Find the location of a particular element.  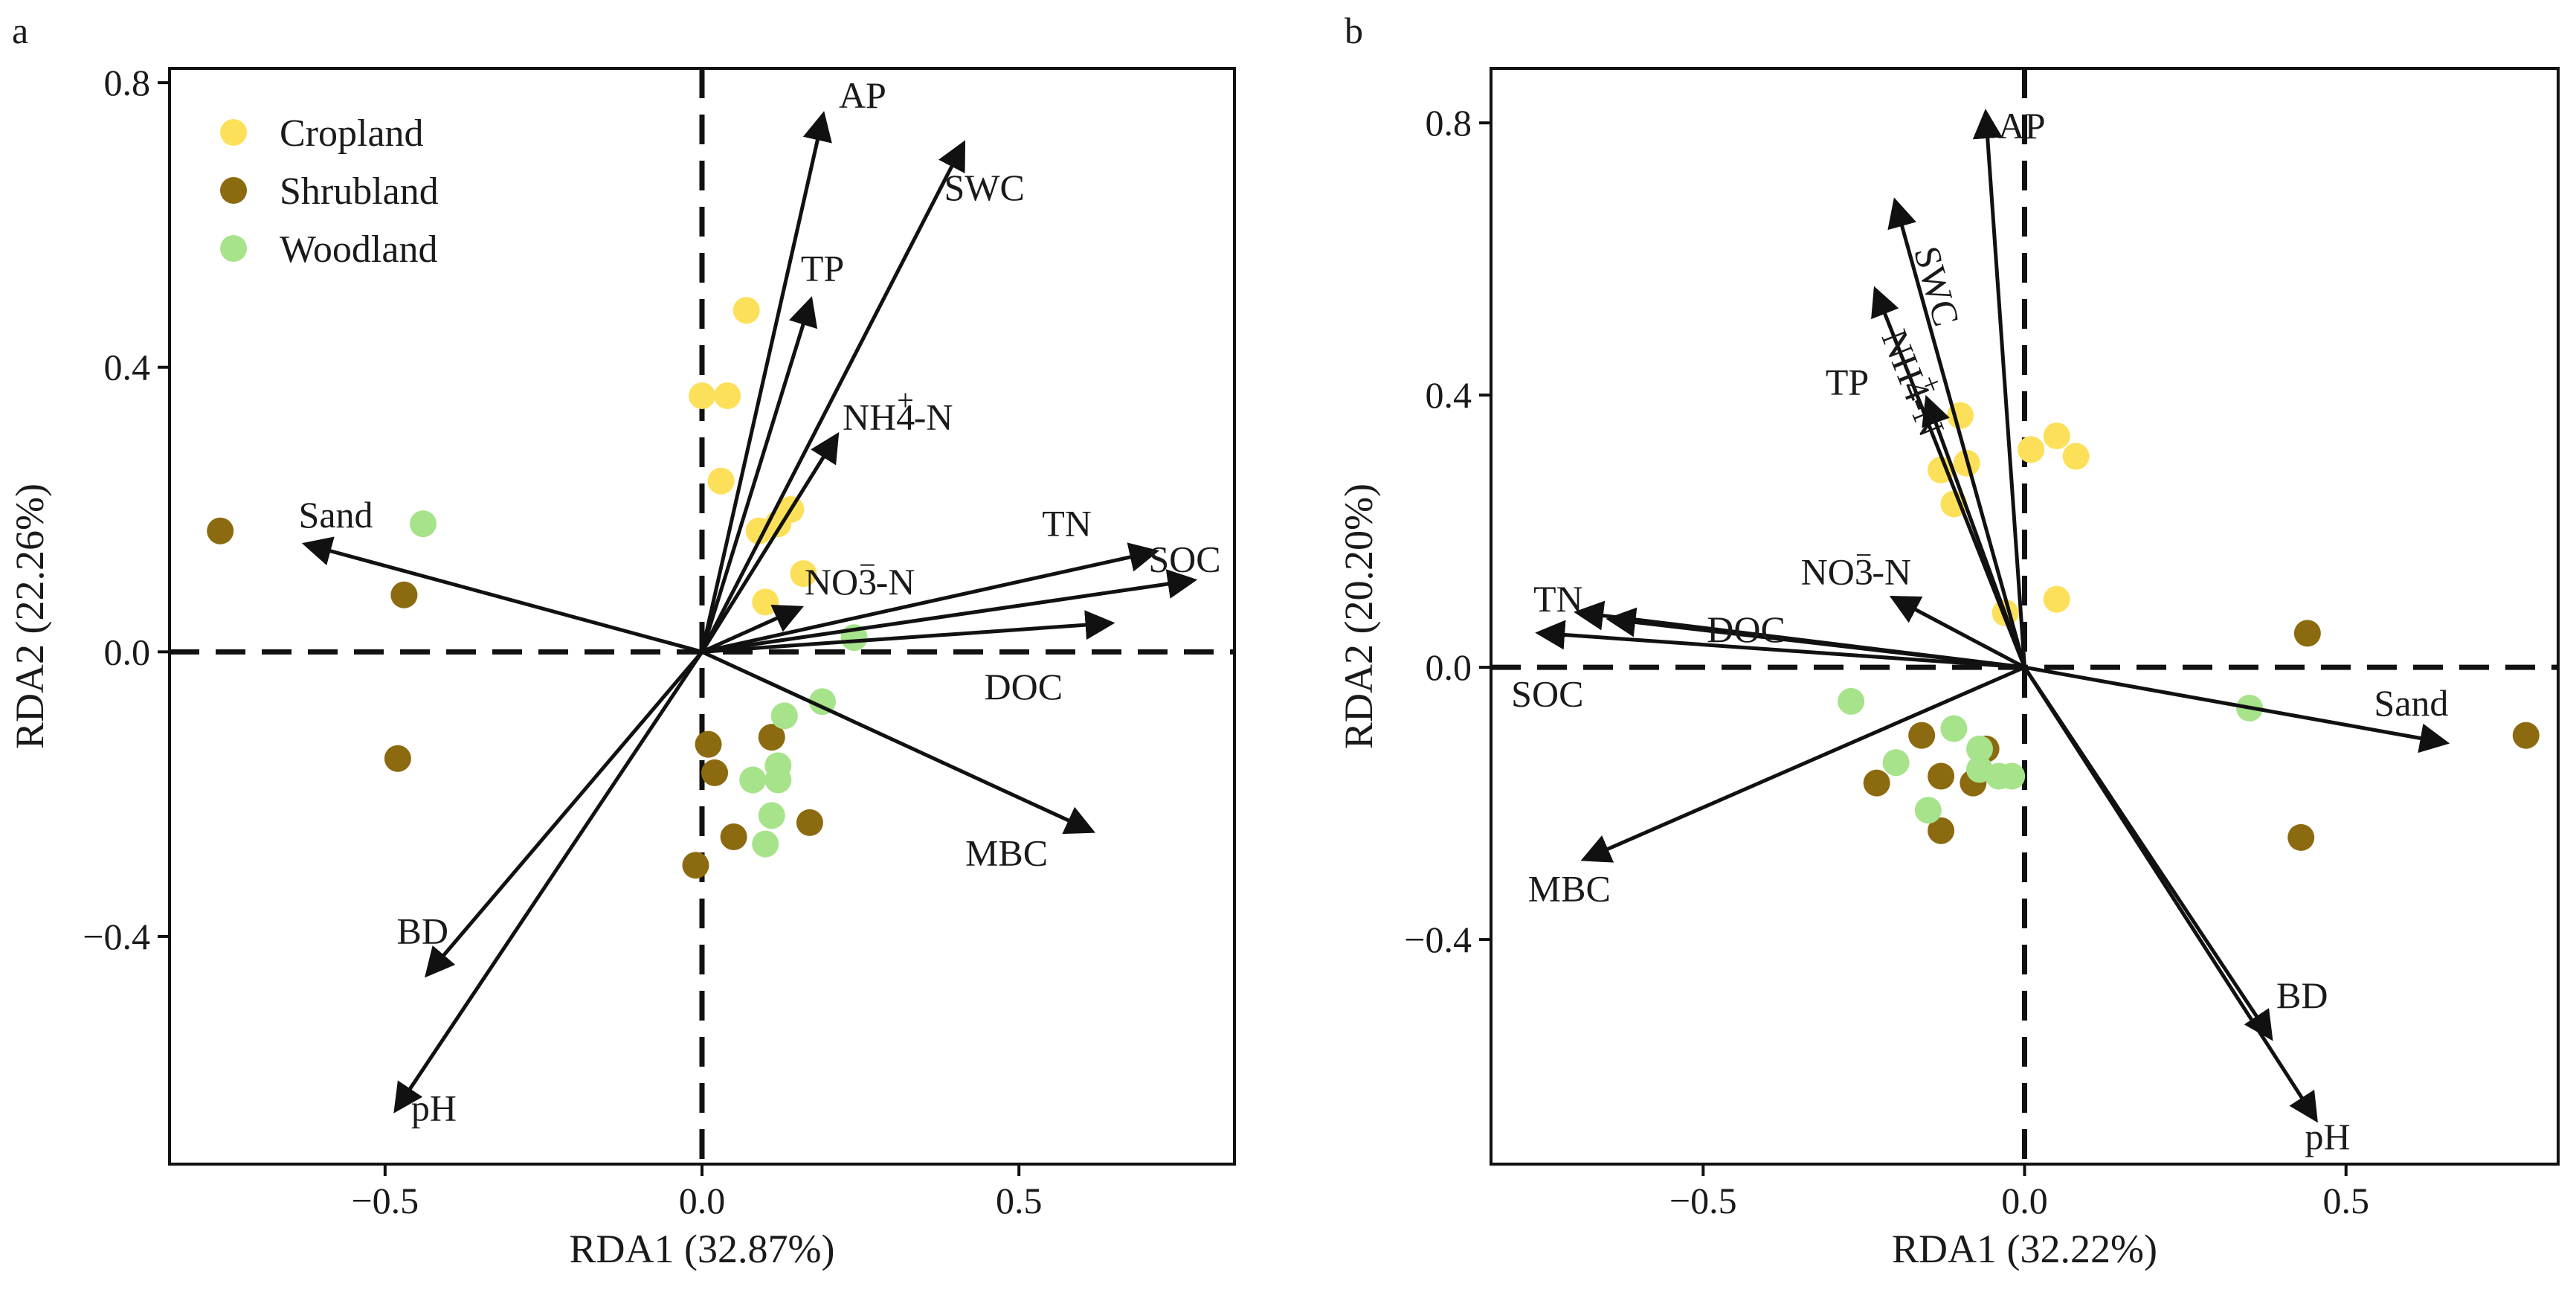

vector-label-swc: SWC is located at coordinates (984, 187).